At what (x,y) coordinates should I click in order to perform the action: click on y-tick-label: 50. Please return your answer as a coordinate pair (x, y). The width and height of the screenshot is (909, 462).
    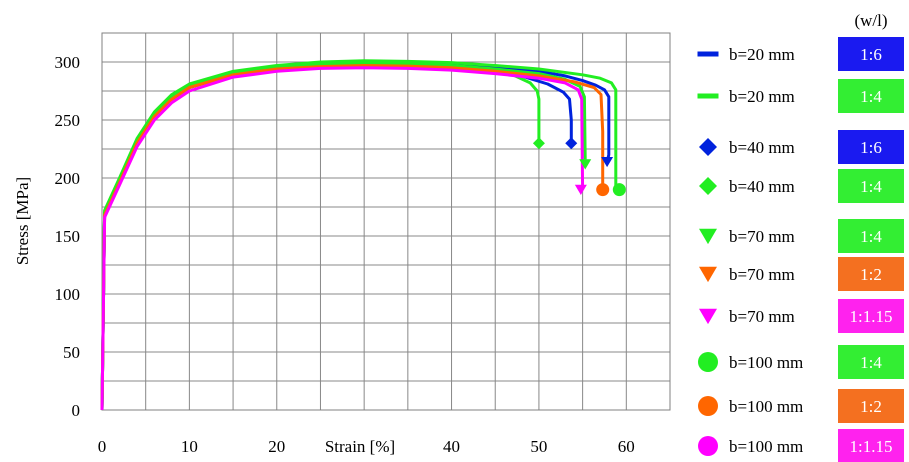
    Looking at the image, I should click on (71, 352).